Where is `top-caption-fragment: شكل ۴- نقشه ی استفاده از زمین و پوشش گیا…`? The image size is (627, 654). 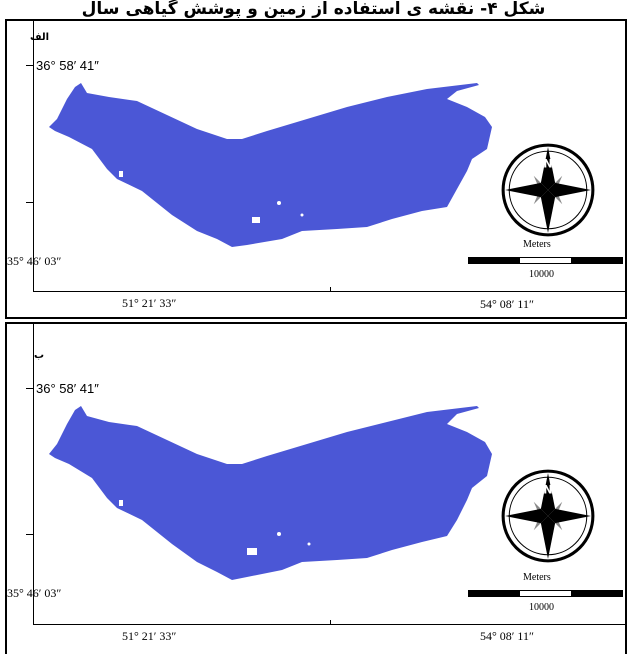 top-caption-fragment: شكل ۴- نقشه ی استفاده از زمین و پوشش گیا… is located at coordinates (313, 9).